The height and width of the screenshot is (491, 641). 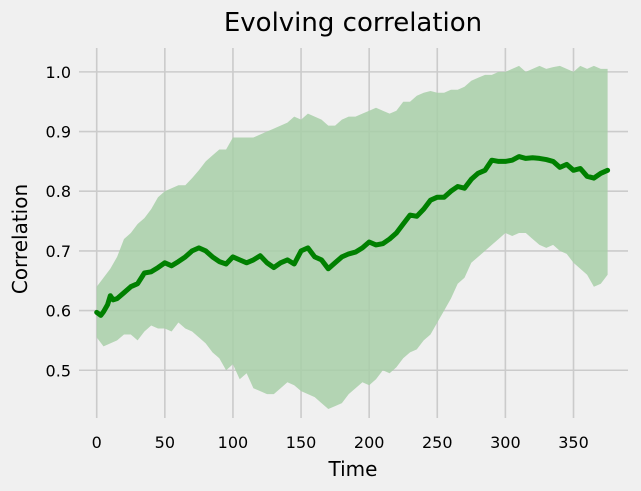 I want to click on y-tick-labels: 0.5 0.6 0.7 0.8 0.9 1.0, so click(x=58, y=221).